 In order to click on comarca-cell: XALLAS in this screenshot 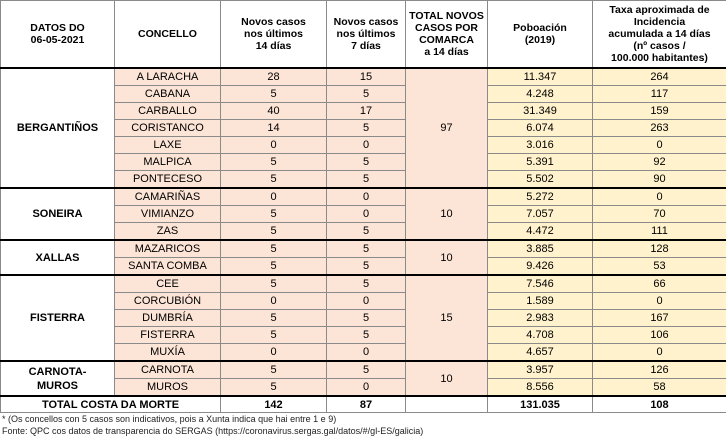, I will do `click(58, 257)`.